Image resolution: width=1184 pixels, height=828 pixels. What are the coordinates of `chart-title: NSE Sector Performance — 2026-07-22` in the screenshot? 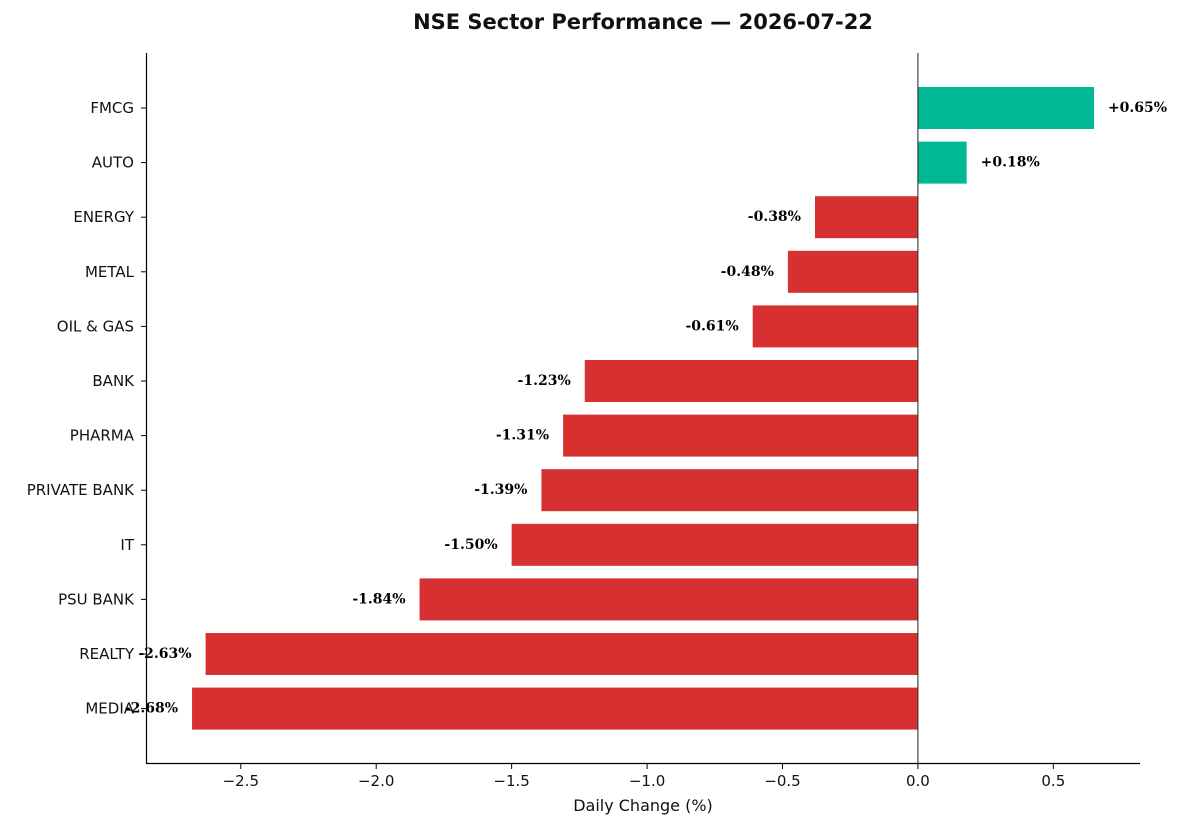 It's located at (643, 22).